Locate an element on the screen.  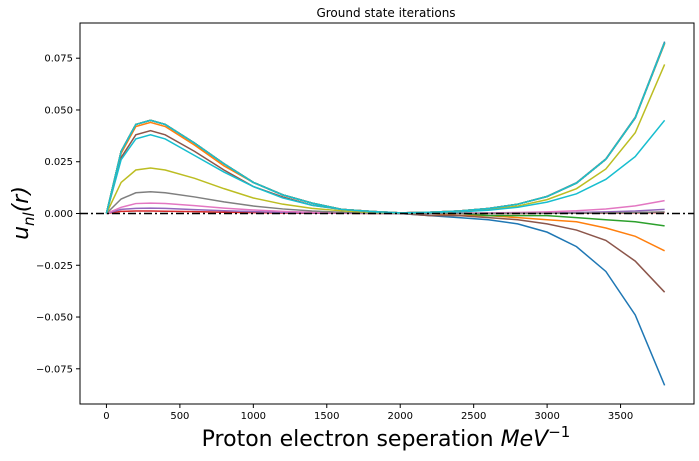
x-tick-label: 0 is located at coordinates (106, 416).